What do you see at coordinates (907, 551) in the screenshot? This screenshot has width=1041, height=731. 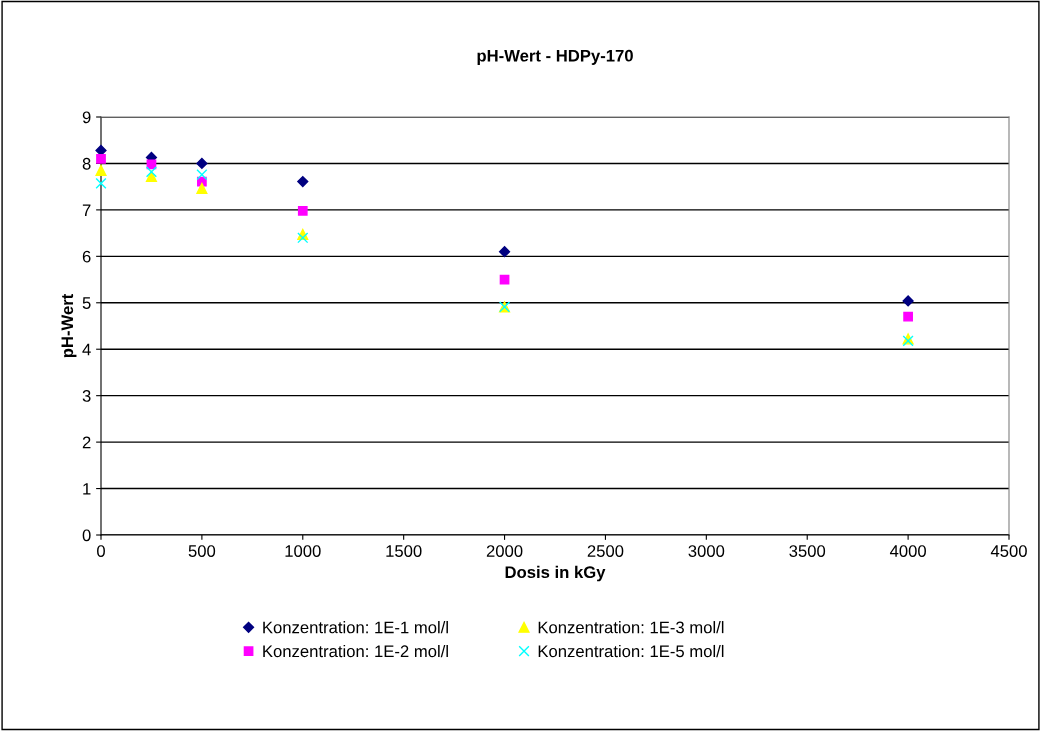 I see `x-tick-label: 4000` at bounding box center [907, 551].